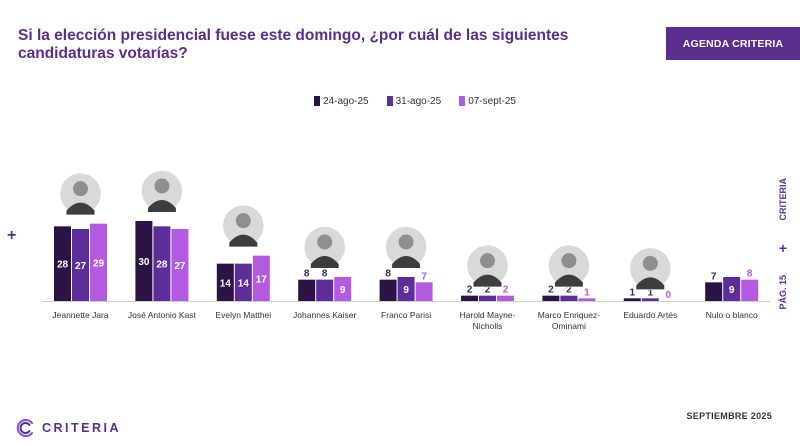 Image resolution: width=800 pixels, height=444 pixels. What do you see at coordinates (783, 199) in the screenshot?
I see `side-brand: CRITERIA` at bounding box center [783, 199].